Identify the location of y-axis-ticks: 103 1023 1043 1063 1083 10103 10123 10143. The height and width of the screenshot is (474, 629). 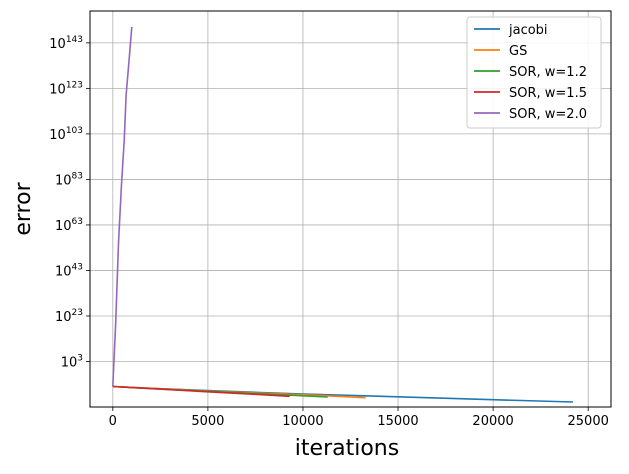
(69, 202).